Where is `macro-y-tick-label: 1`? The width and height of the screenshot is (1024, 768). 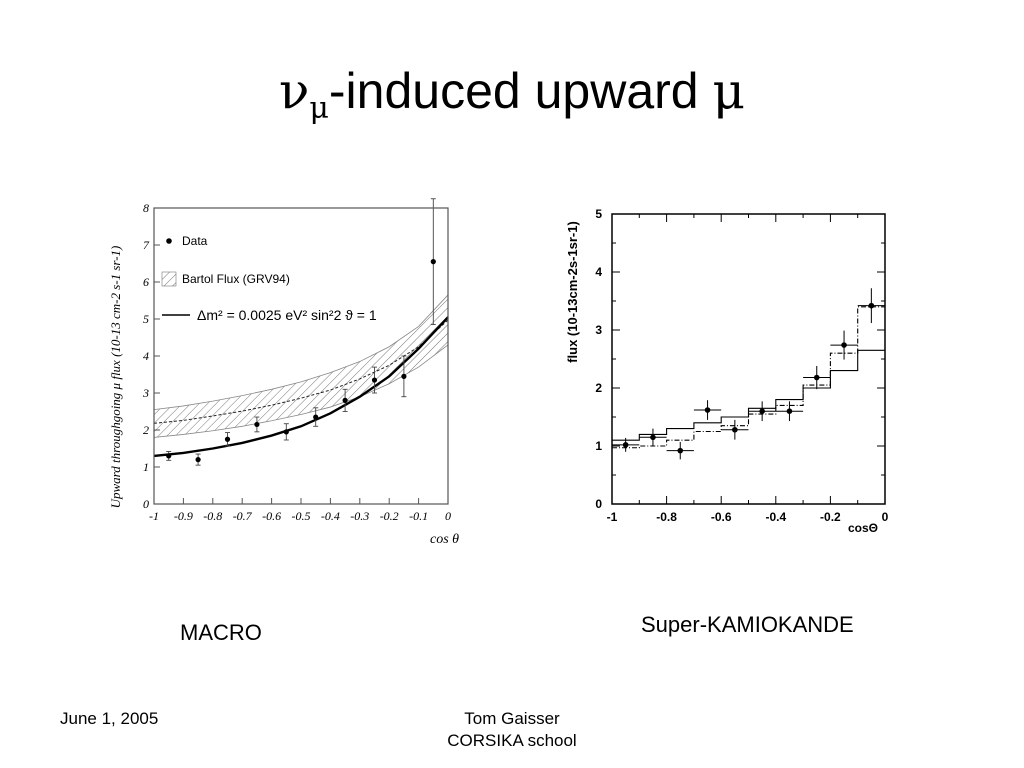 macro-y-tick-label: 1 is located at coordinates (146, 467).